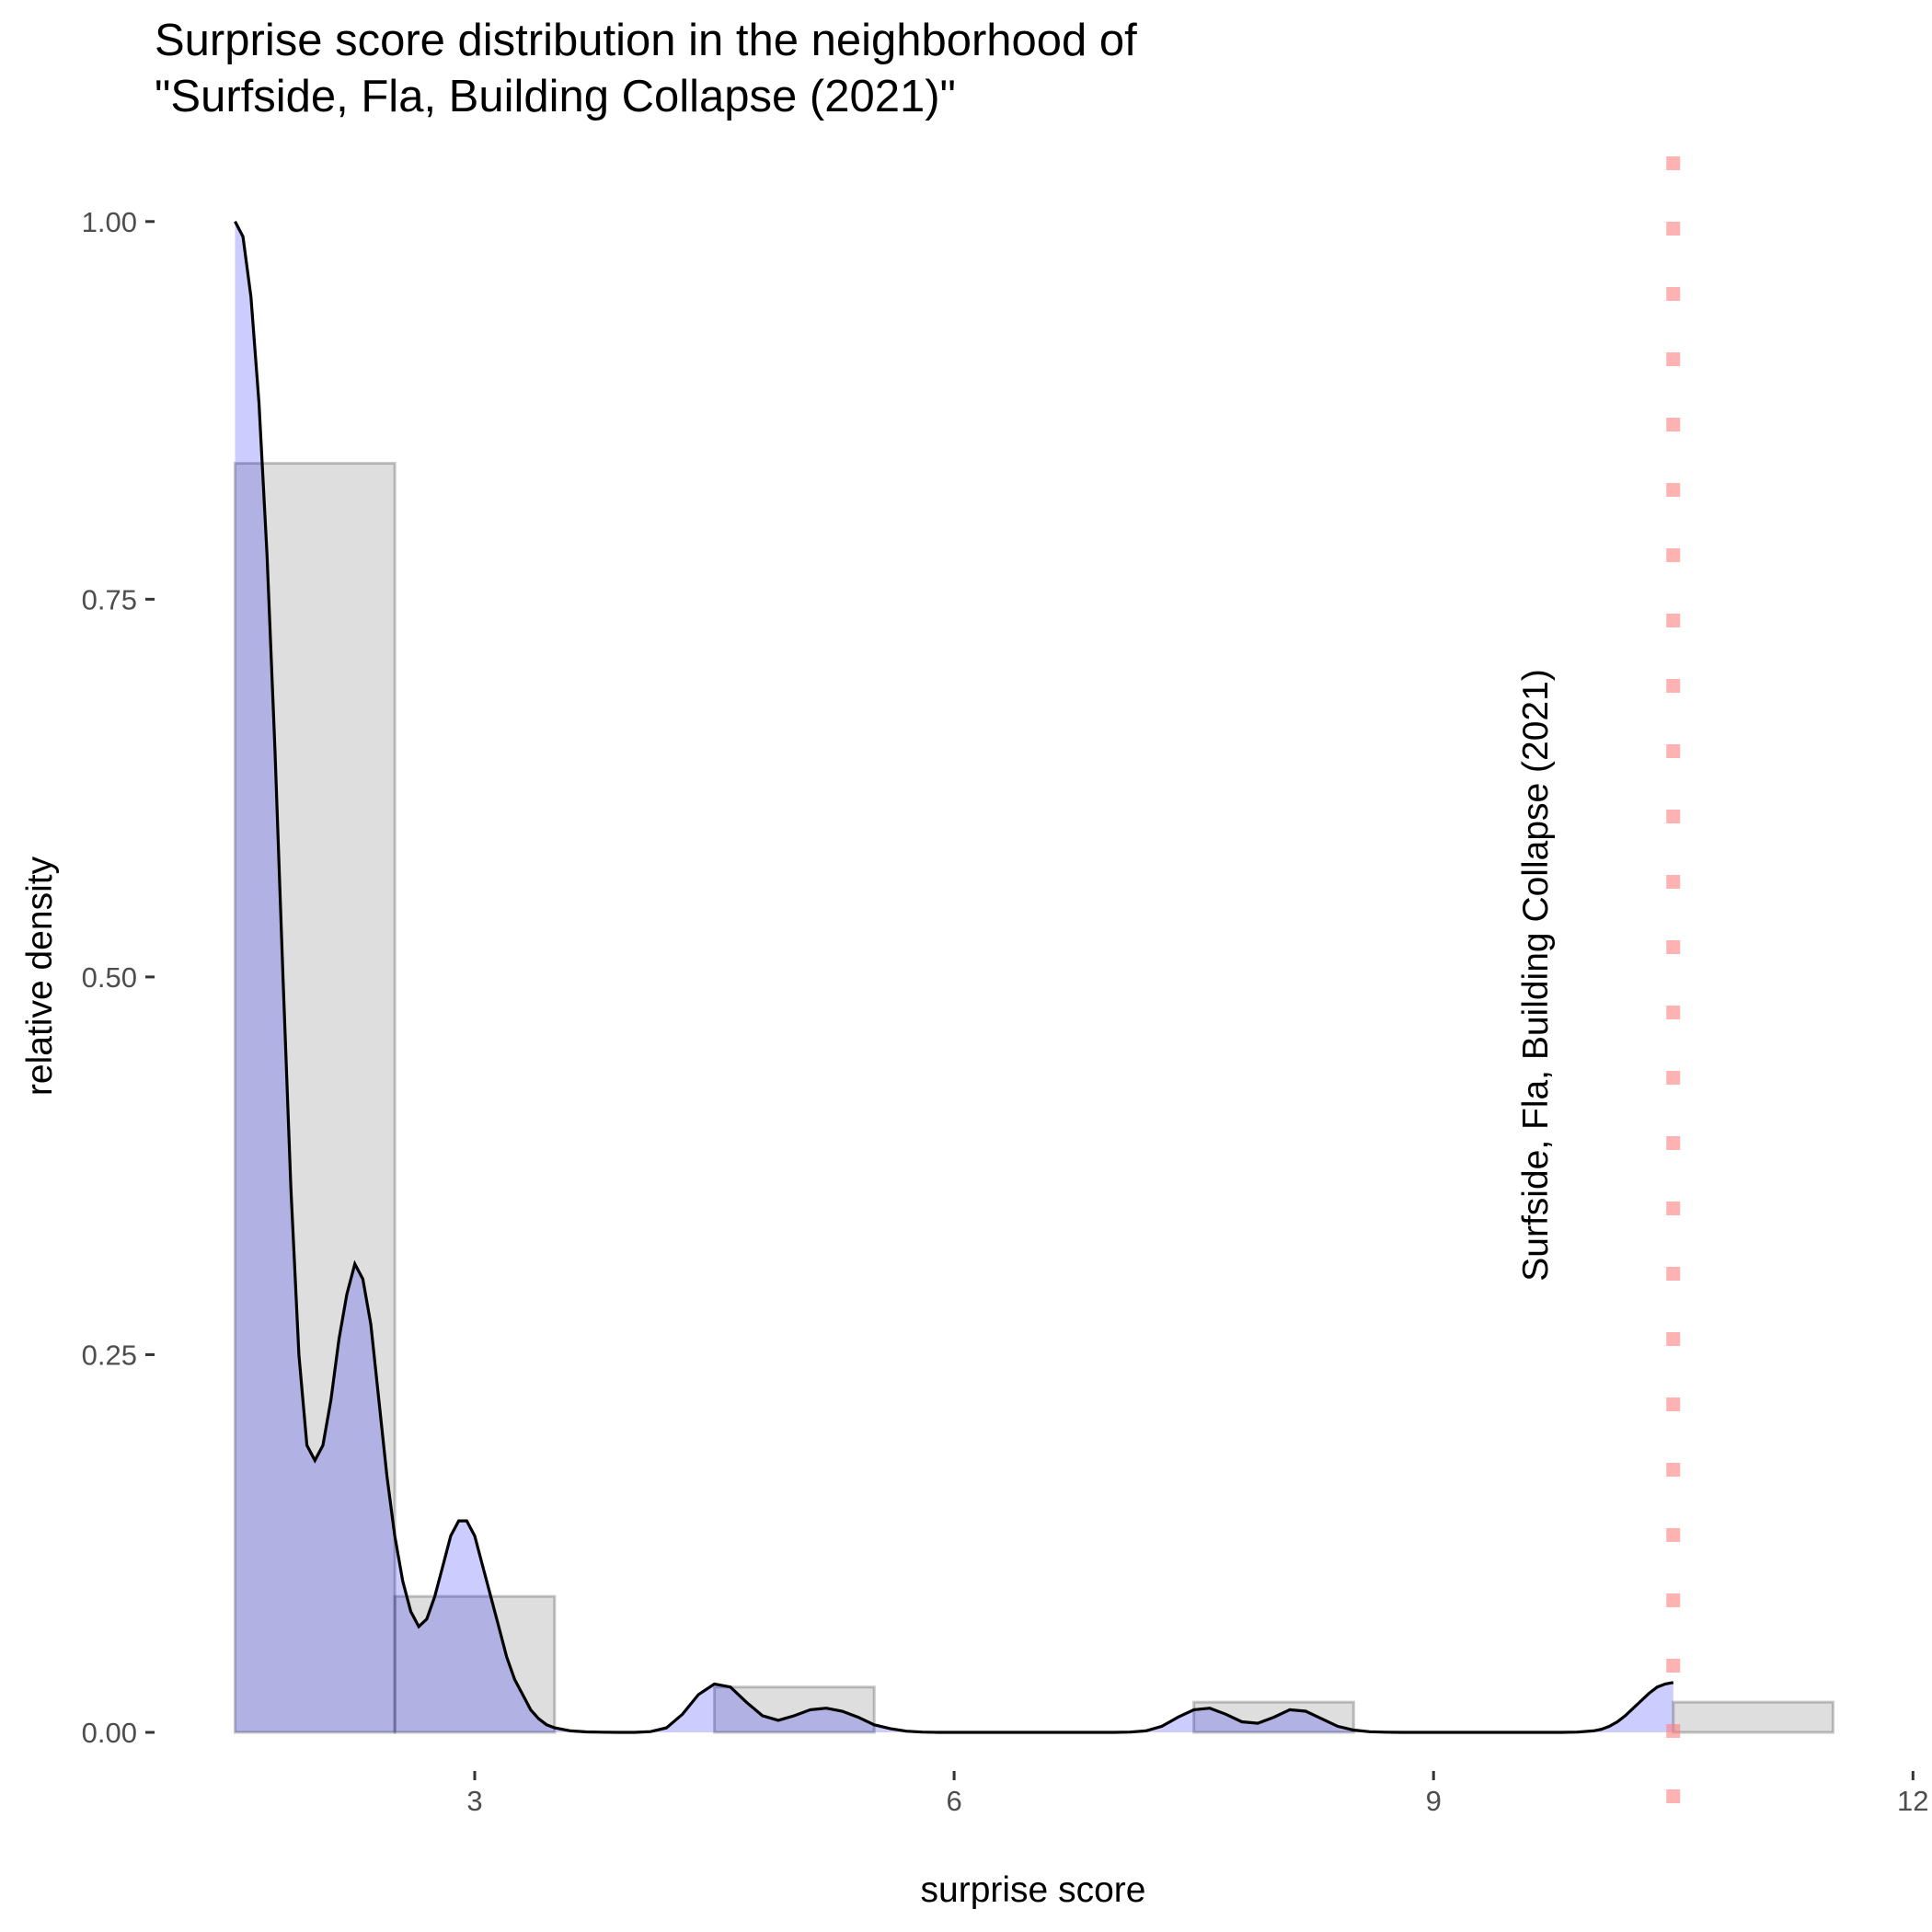 The width and height of the screenshot is (1932, 1932). Describe the element at coordinates (1598, 983) in the screenshot. I see `reference-line-group: Surfside, Fla, Building Collapse (2021)` at that location.